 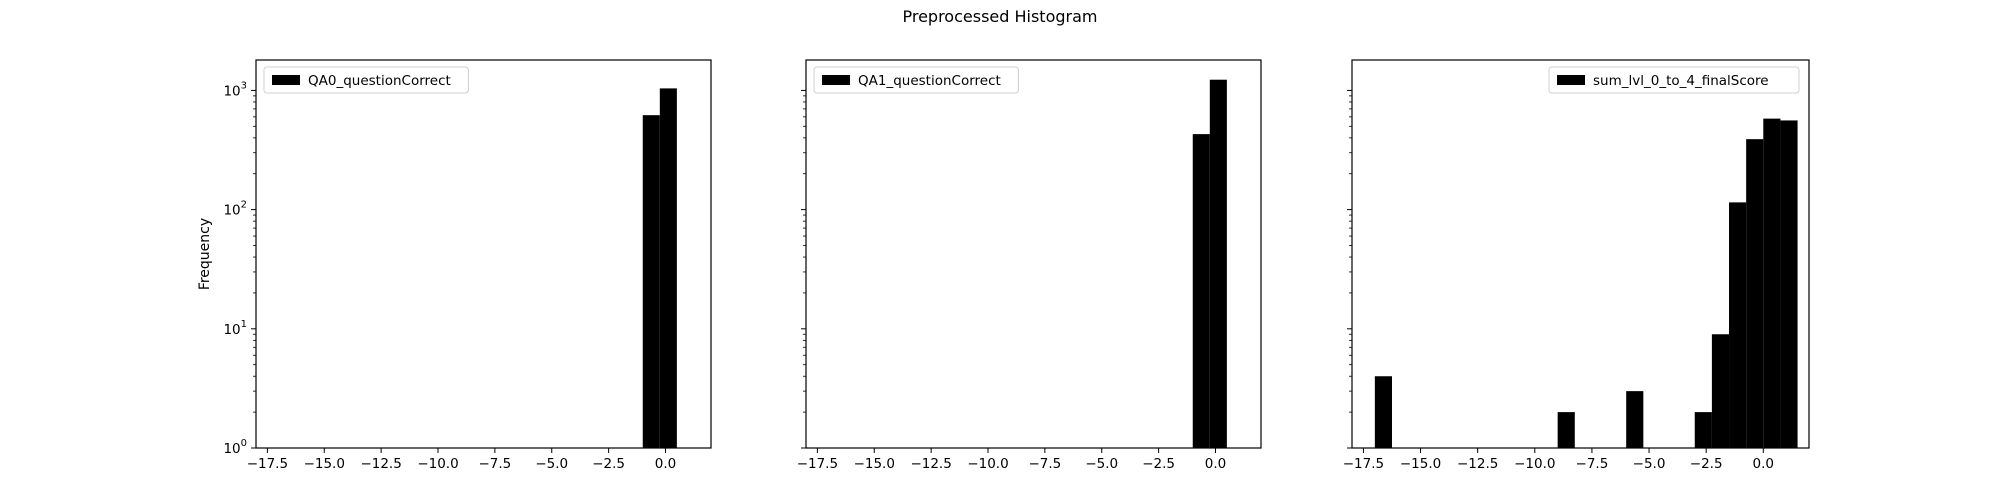 I want to click on legend-label: QA0_questionCorrect, so click(x=379, y=81).